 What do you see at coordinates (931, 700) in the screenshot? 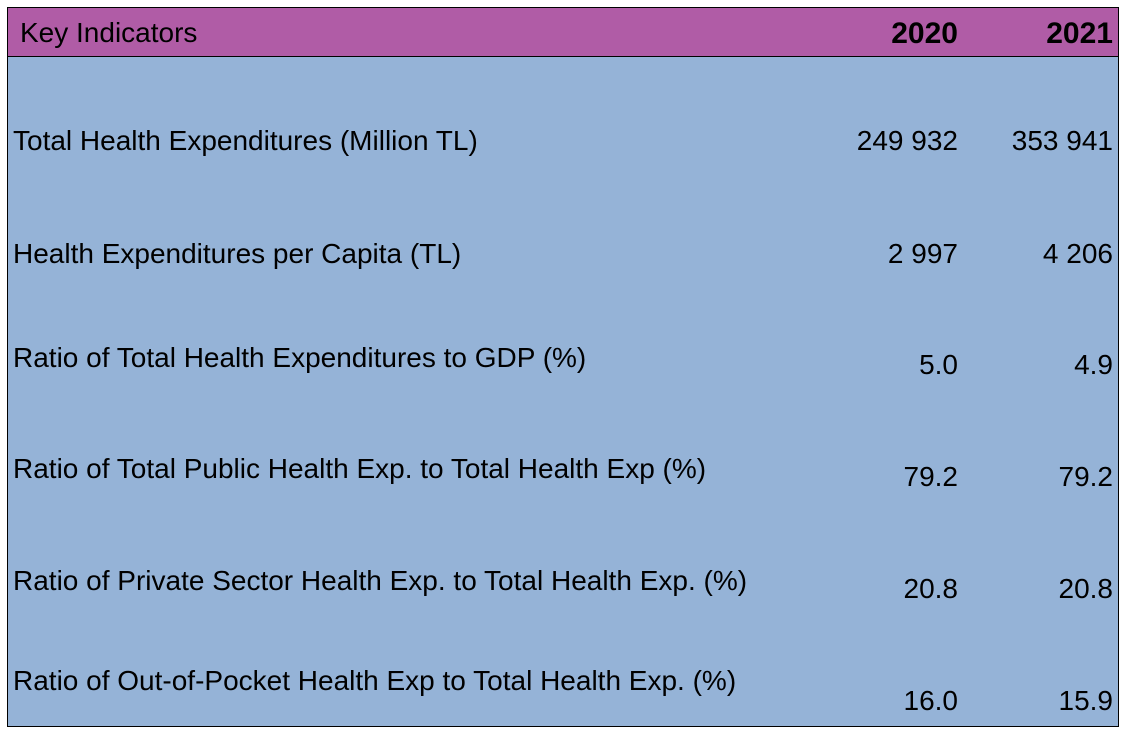
I see `cell-value: 16.0` at bounding box center [931, 700].